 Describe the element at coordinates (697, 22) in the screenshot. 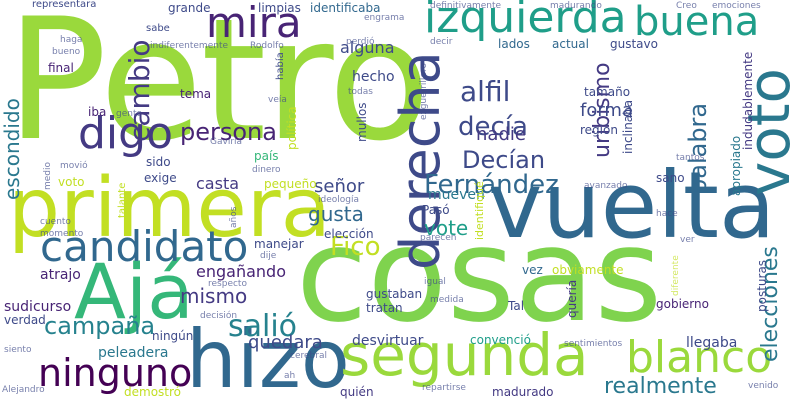

I see `word-buena: buena` at that location.